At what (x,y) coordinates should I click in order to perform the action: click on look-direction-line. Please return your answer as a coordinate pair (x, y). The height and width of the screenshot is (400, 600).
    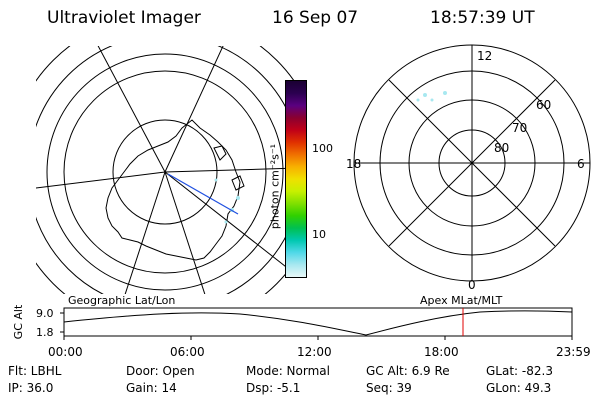
    Looking at the image, I should click on (203, 194).